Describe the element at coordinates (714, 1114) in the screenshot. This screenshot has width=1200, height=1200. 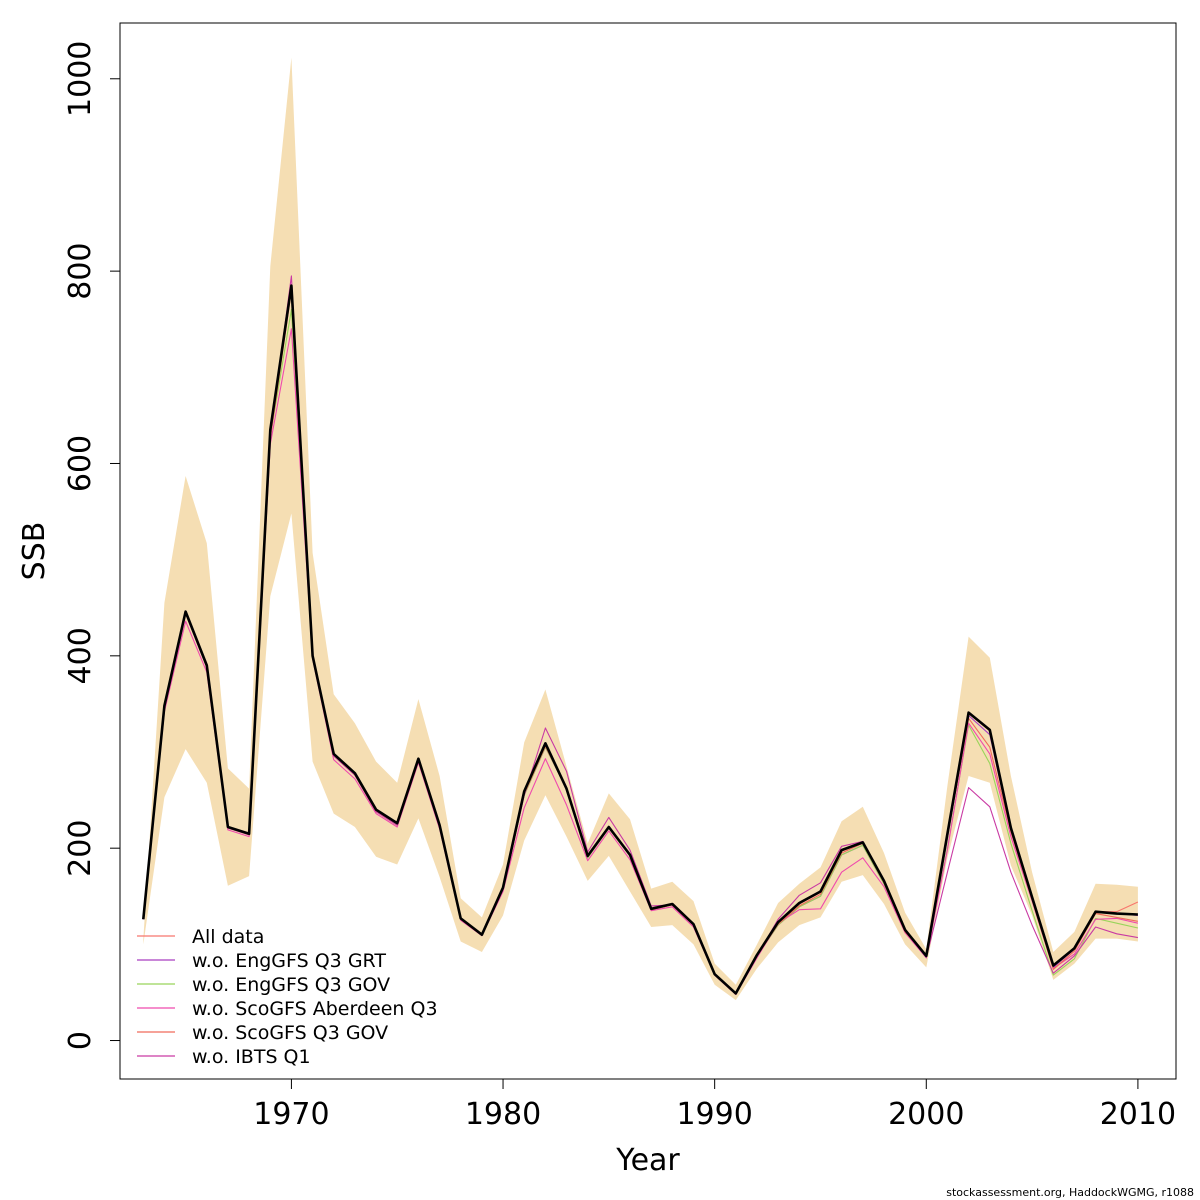
I see `x-tick-label: 1990` at that location.